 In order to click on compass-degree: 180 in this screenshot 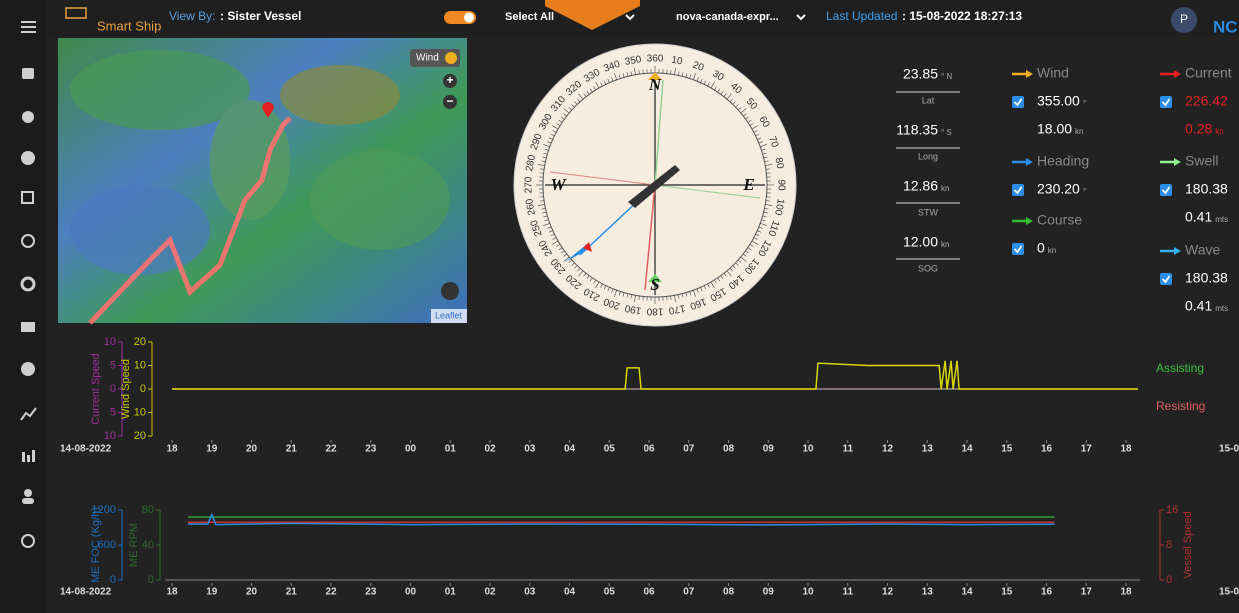, I will do `click(654, 310)`.